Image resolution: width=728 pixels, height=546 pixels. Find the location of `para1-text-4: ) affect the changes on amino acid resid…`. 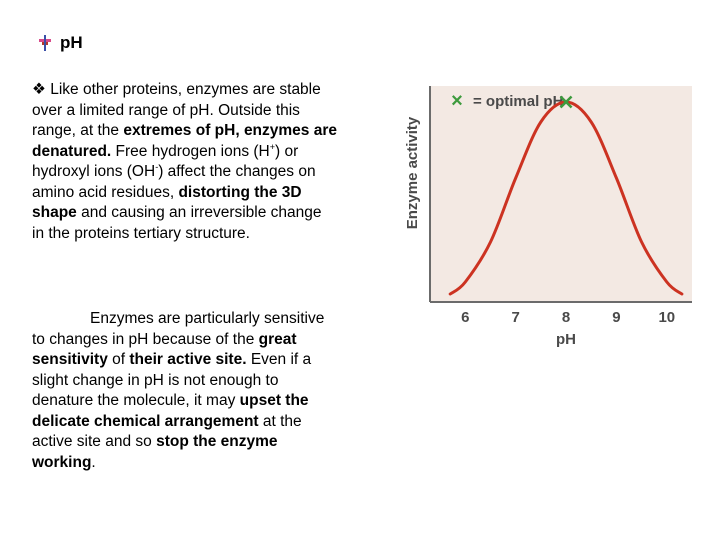

para1-text-4: ) affect the changes on amino acid resid… is located at coordinates (174, 182).